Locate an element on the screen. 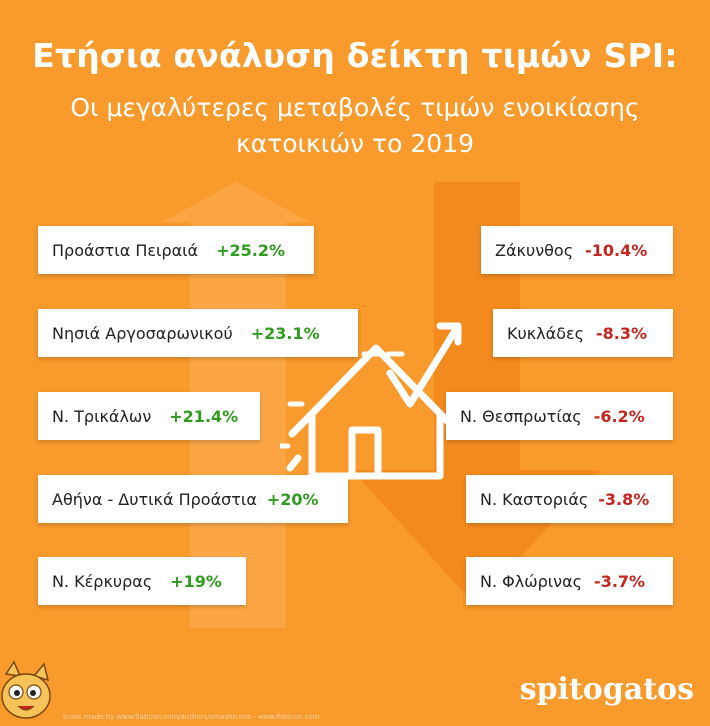  change-value: -6.2% is located at coordinates (619, 416).